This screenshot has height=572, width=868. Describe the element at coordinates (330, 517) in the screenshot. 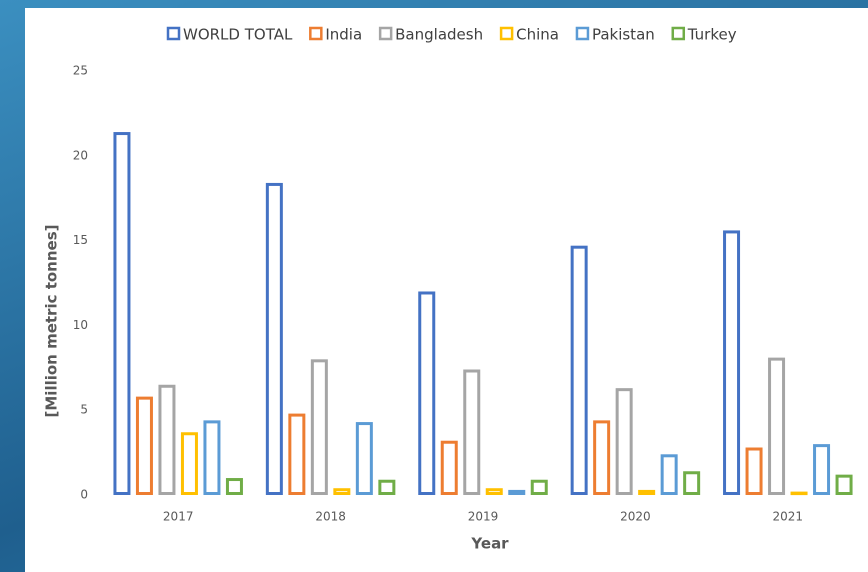

I see `x-tick-label: 2018` at that location.